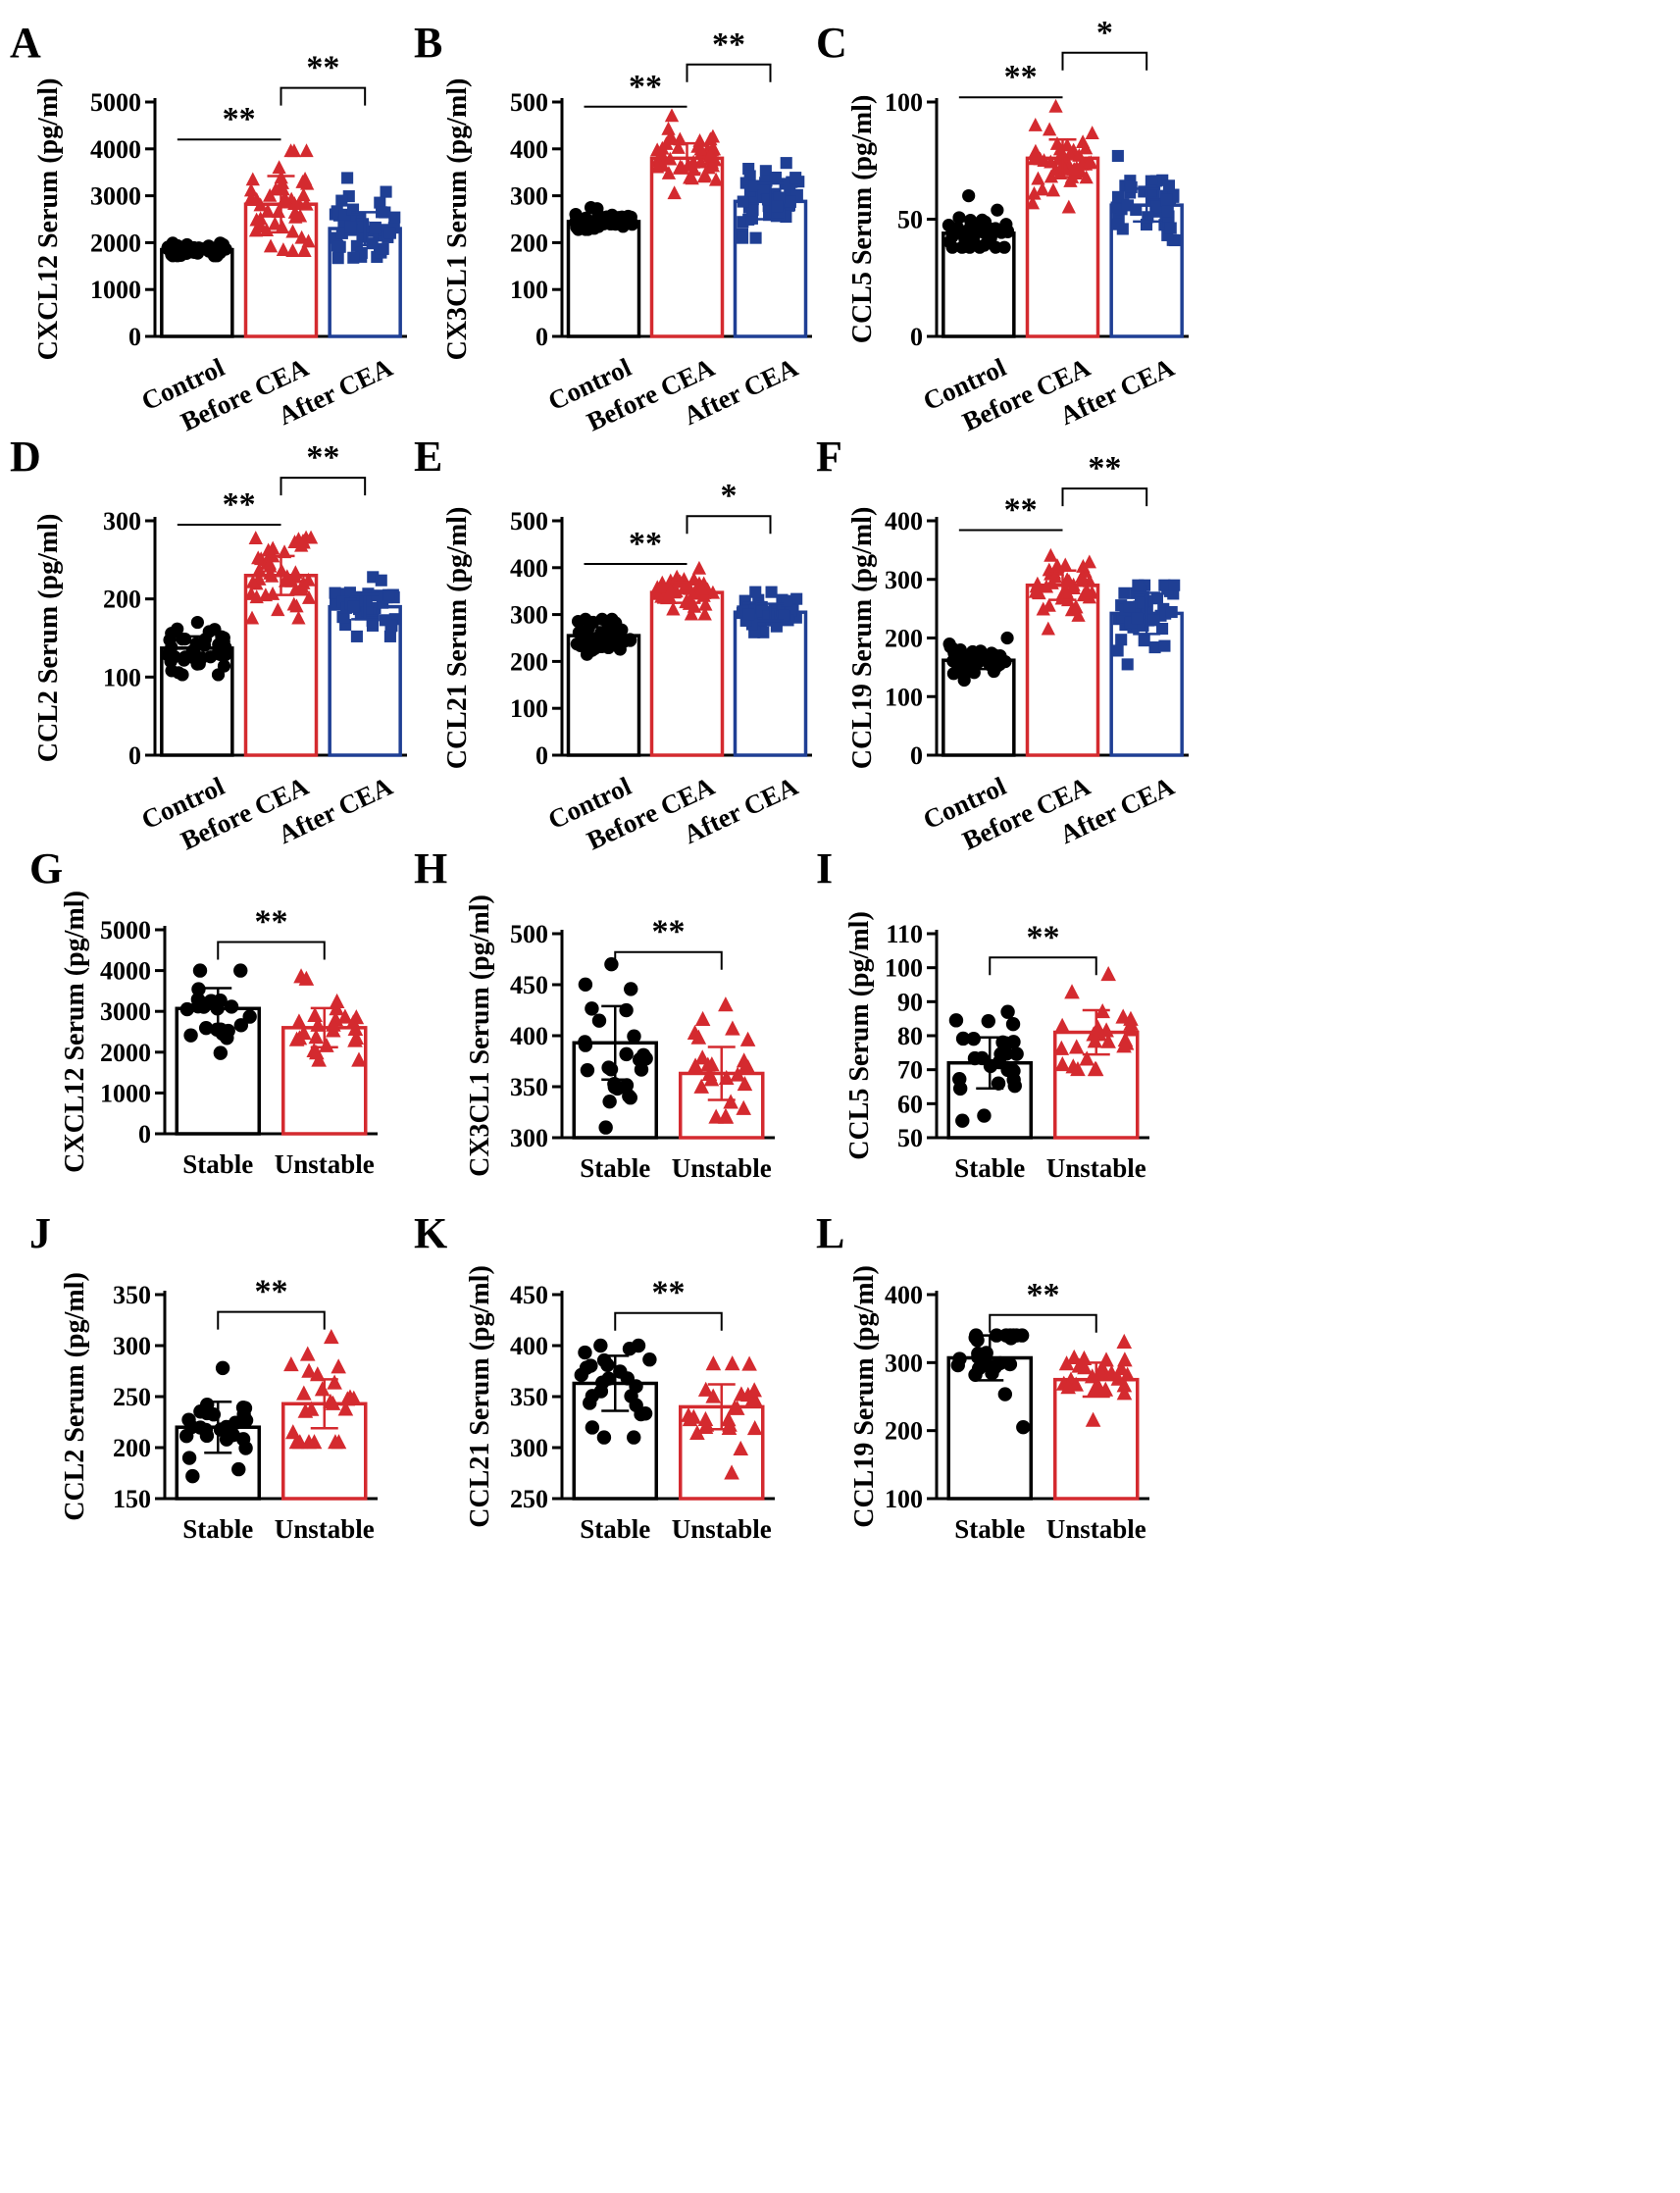 This screenshot has width=1680, height=2193. What do you see at coordinates (529, 1295) in the screenshot?
I see `y-tick-label: 450` at bounding box center [529, 1295].